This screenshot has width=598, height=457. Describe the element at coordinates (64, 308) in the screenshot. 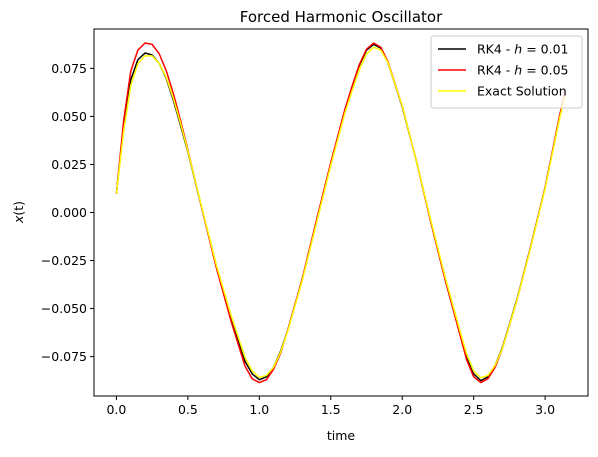

I see `y-tick-label: −0.050` at that location.